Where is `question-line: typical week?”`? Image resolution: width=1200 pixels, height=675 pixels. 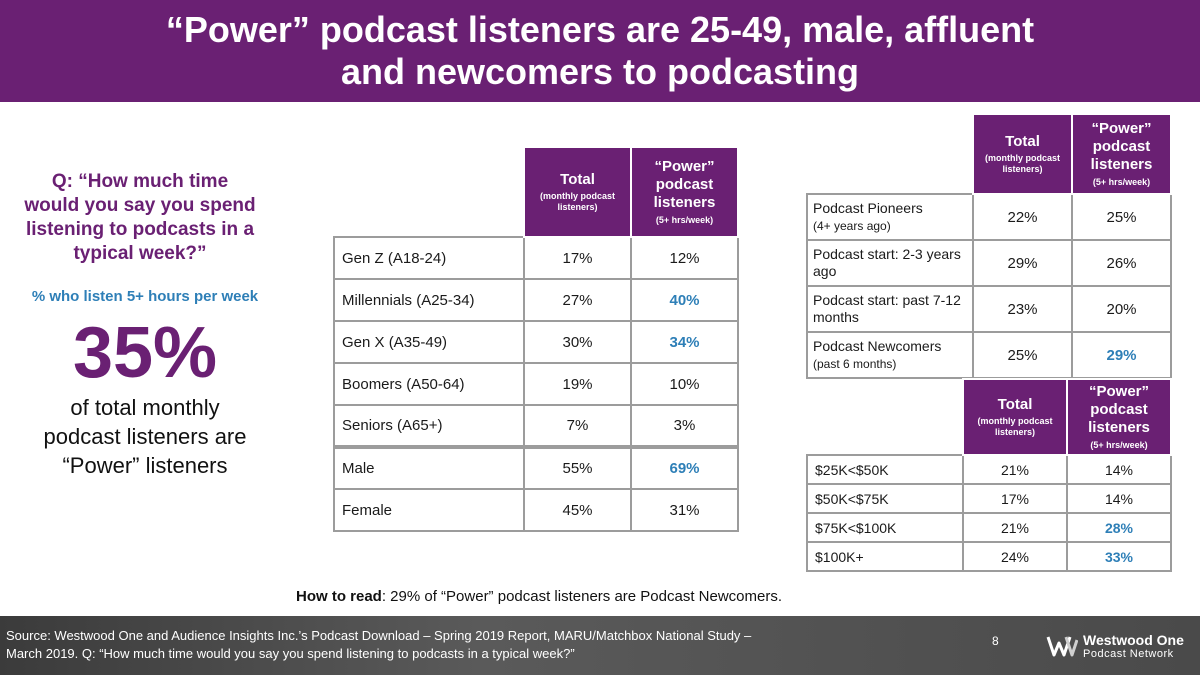
question-line: typical week?” is located at coordinates (140, 253).